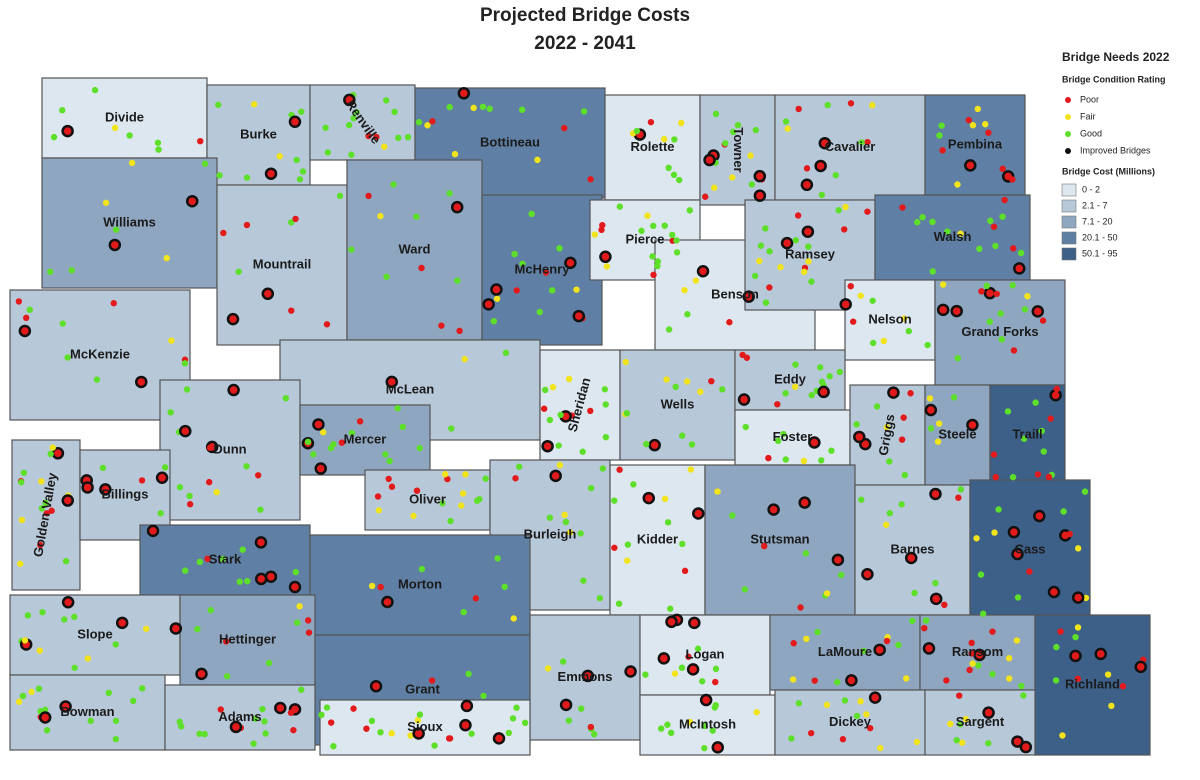 Image resolution: width=1200 pixels, height=780 pixels. Describe the element at coordinates (585, 15) in the screenshot. I see `title: Projected Bridge Costs` at that location.